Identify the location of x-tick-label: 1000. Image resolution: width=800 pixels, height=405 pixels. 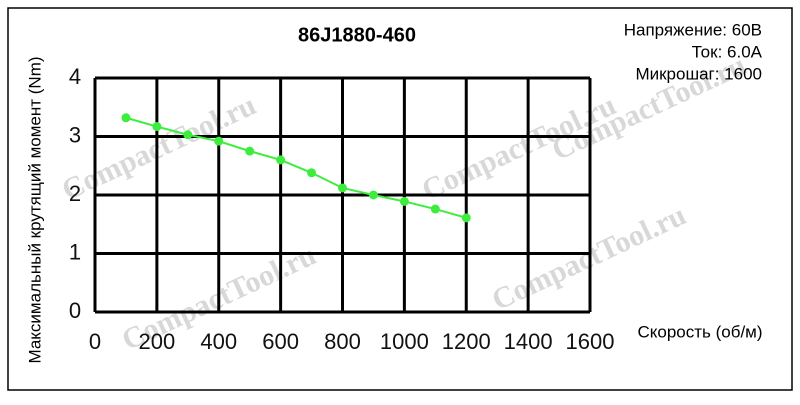
(404, 341).